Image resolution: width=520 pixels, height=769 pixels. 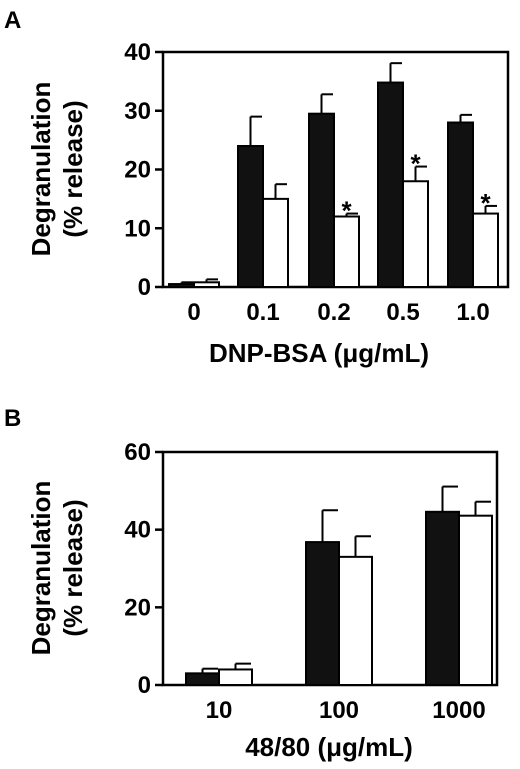 What do you see at coordinates (41, 568) in the screenshot?
I see `panel-b-ylabel-line1: Degranulation` at bounding box center [41, 568].